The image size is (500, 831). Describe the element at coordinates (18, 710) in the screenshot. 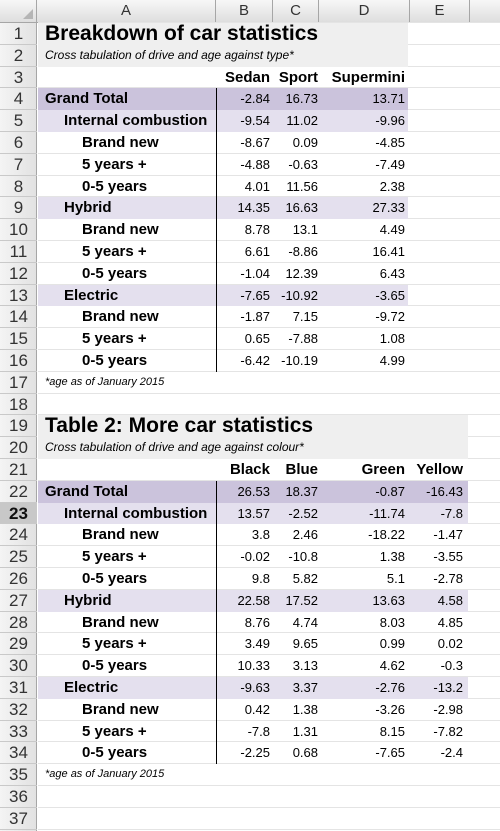

I see `row-header-32: 32` at that location.